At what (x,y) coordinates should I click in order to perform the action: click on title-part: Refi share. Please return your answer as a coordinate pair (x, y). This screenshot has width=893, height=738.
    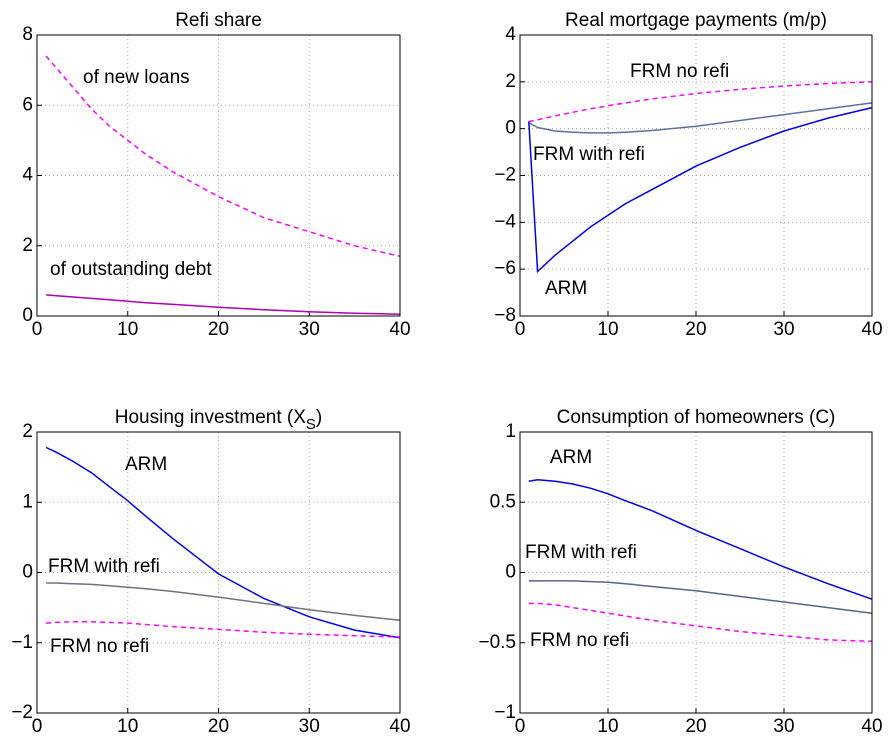
    Looking at the image, I should click on (218, 20).